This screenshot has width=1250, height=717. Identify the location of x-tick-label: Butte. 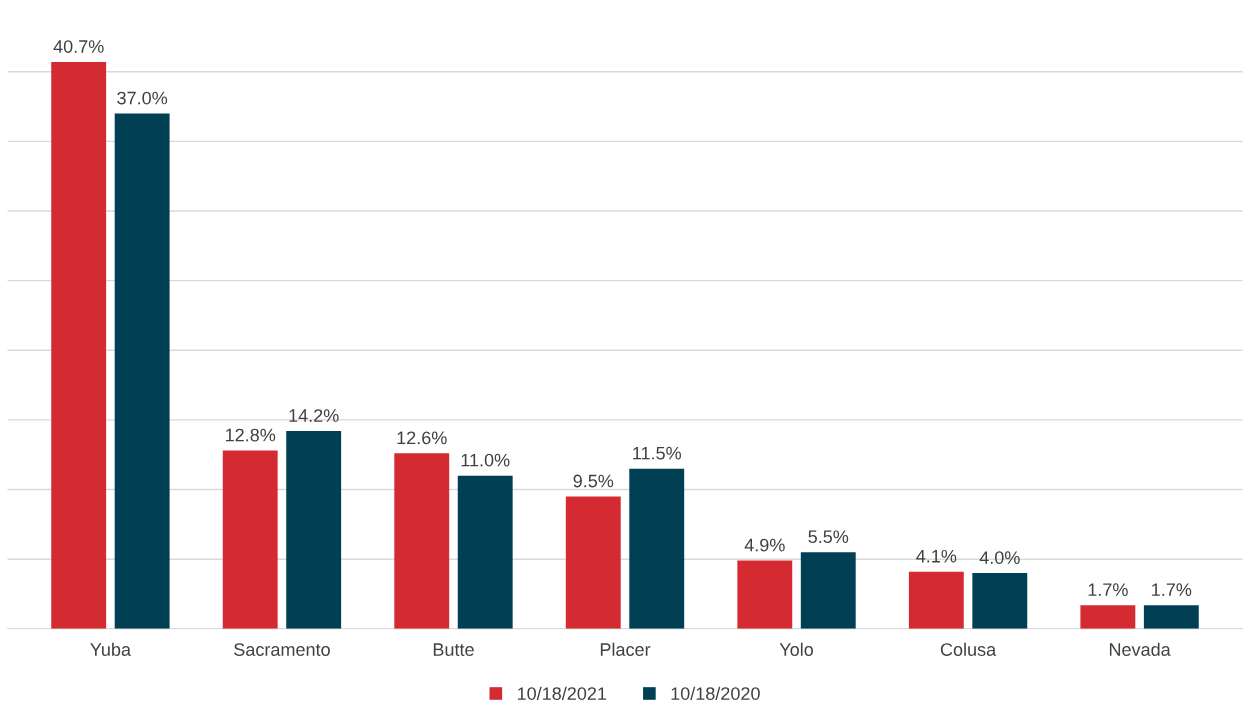
(453, 649).